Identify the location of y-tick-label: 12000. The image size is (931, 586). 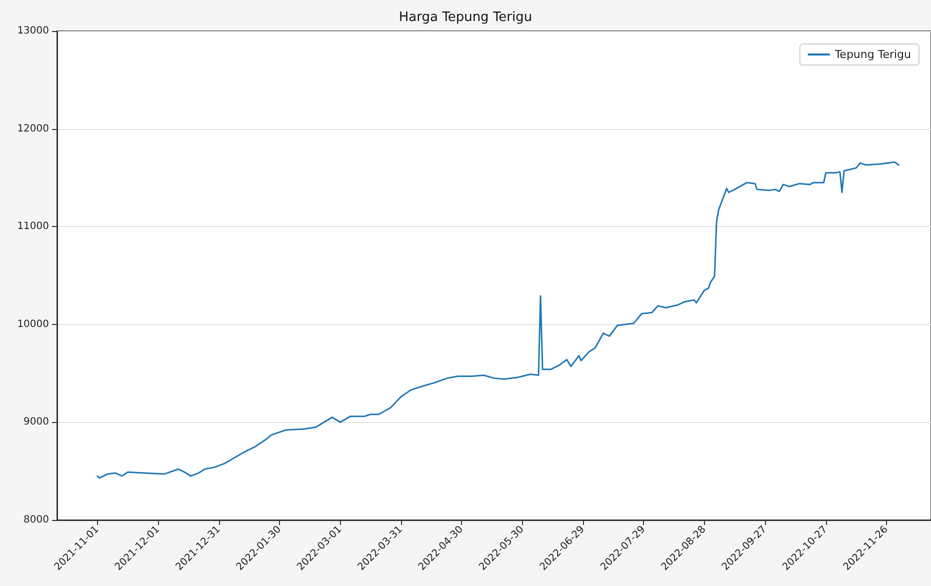
(33, 128).